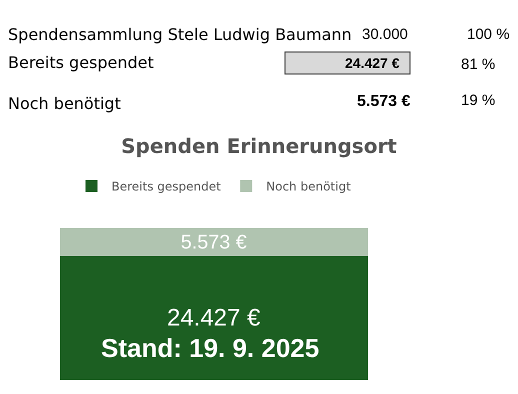 The image size is (518, 394). What do you see at coordinates (385, 34) in the screenshot?
I see `text: 30.000` at bounding box center [385, 34].